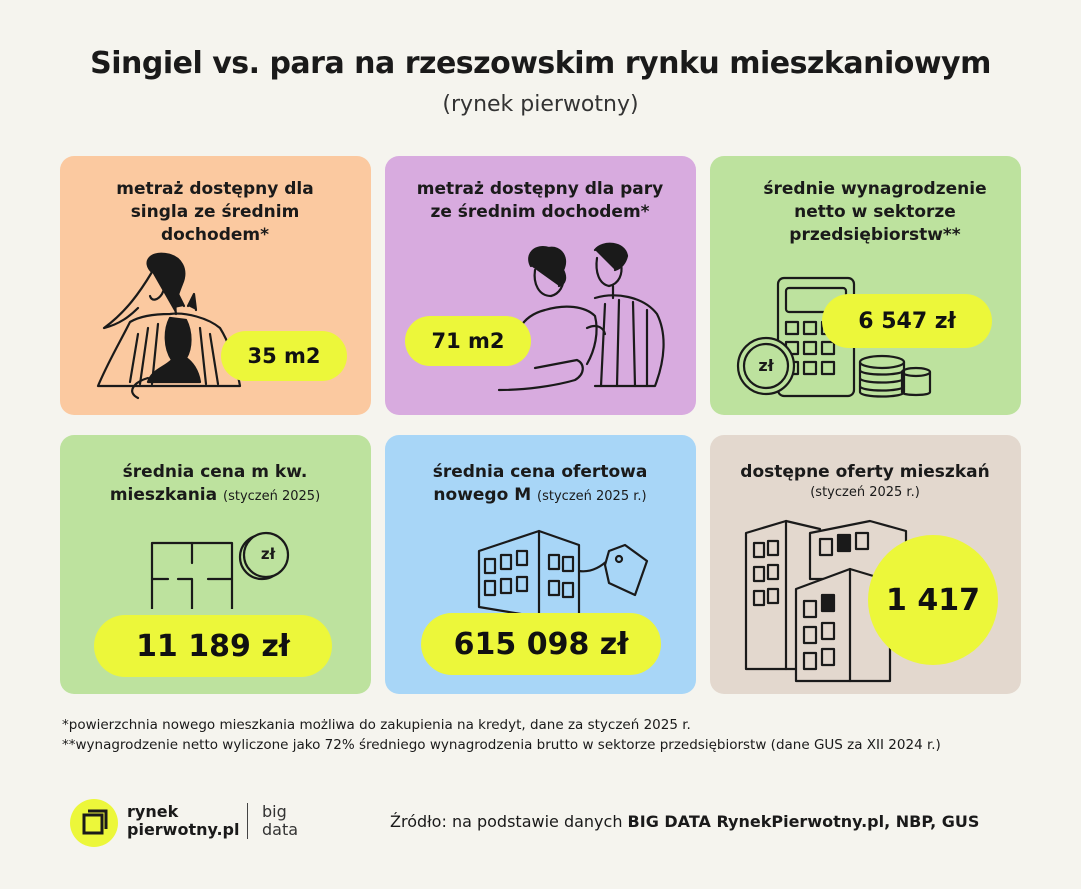 This screenshot has height=889, width=1081. Describe the element at coordinates (280, 829) in the screenshot. I see `big-data-line-2: data` at that location.